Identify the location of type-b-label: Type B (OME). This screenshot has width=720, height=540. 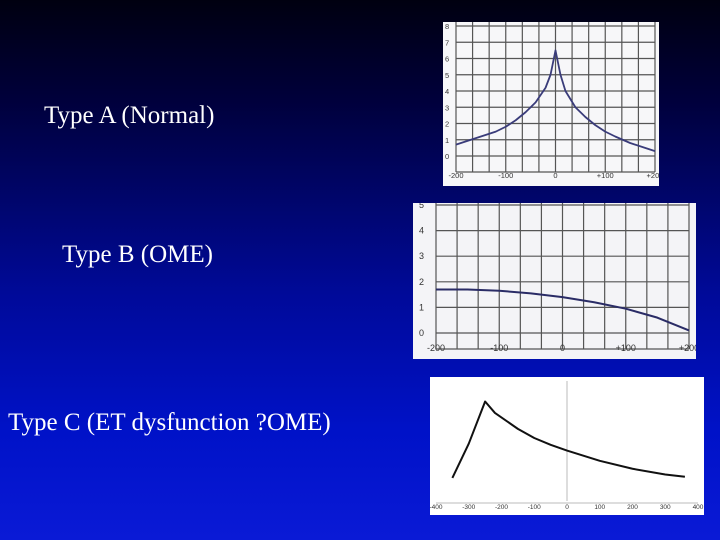
(138, 254).